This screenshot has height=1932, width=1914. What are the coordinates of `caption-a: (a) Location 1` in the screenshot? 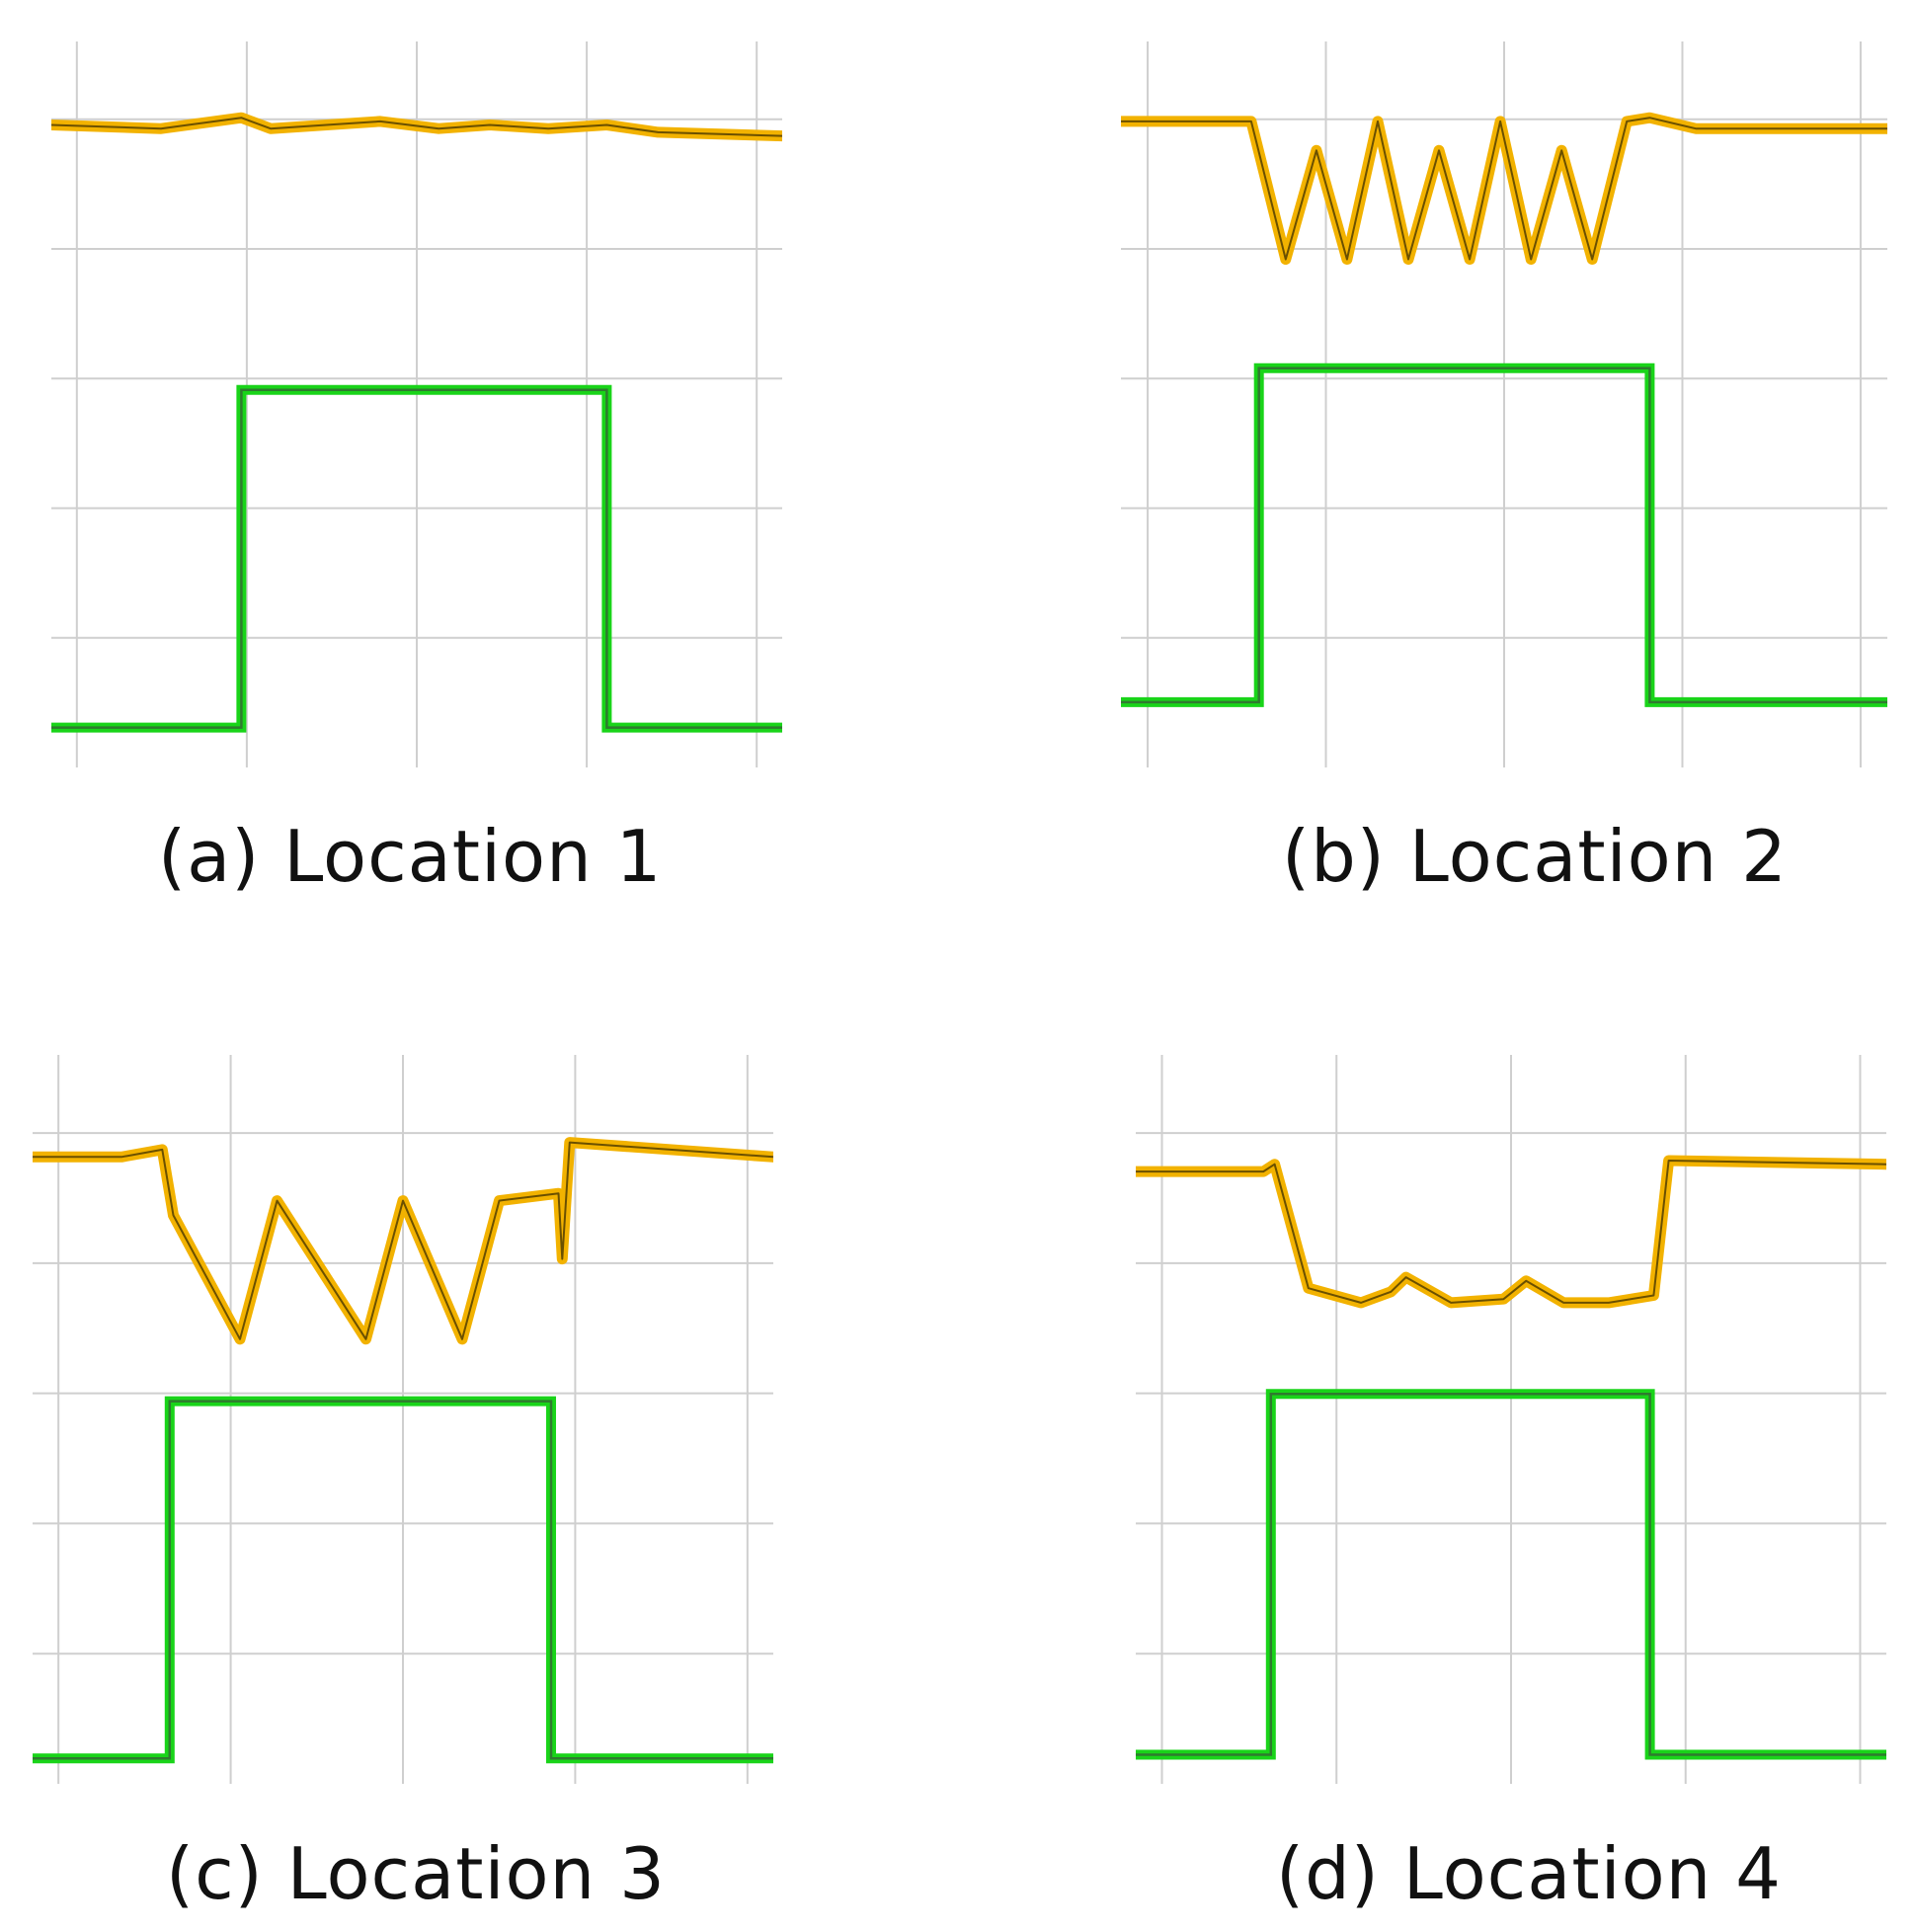 It's located at (411, 856).